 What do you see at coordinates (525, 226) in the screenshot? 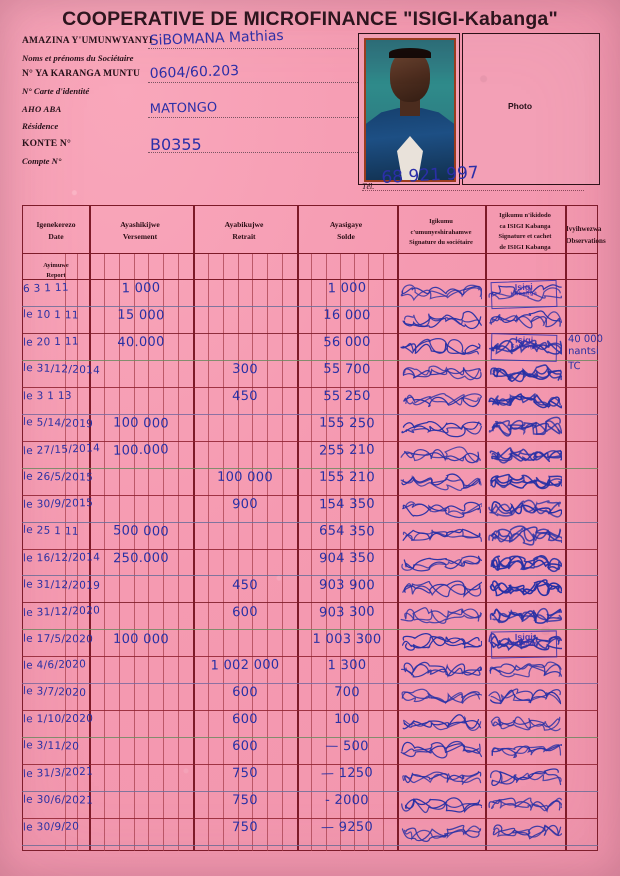
I see `col-header-sig-isigi-kr2: ca ISIGI Kabanga` at bounding box center [525, 226].